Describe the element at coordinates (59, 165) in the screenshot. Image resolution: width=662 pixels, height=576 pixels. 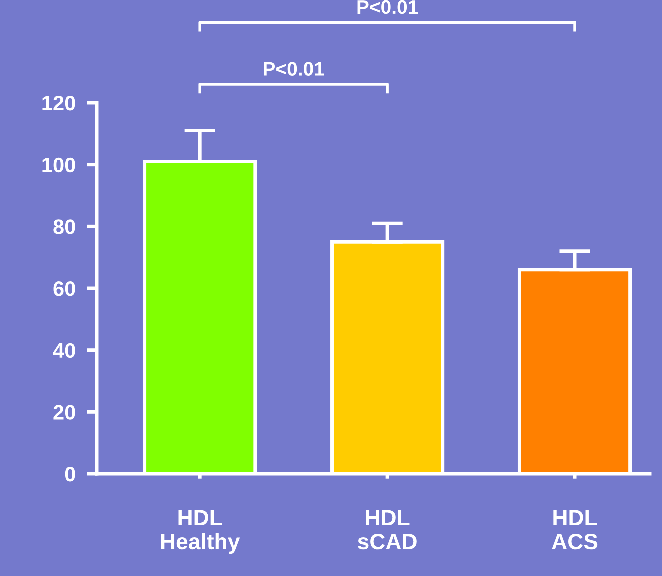
I see `y-tick-label: 100` at that location.